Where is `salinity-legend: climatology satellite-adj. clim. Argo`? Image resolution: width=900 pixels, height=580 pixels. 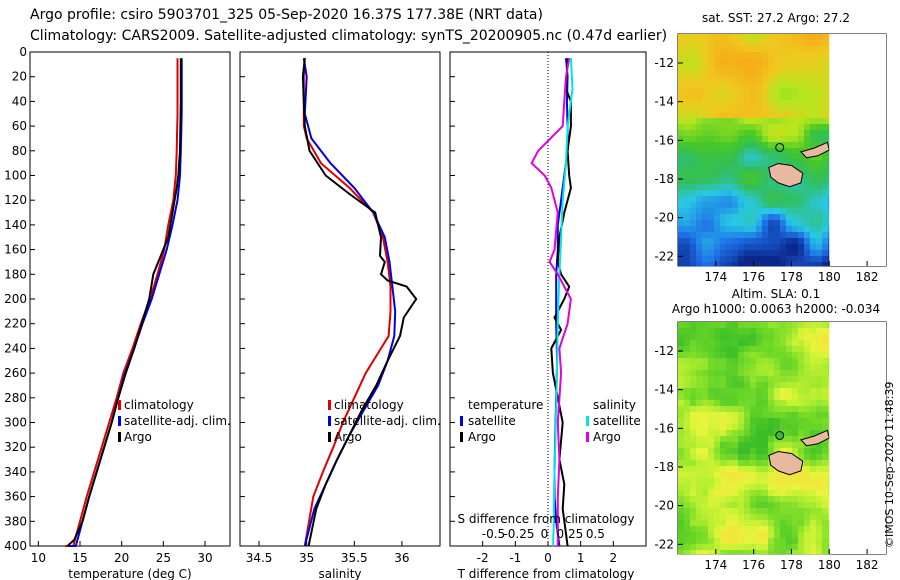 salinity-legend: climatology satellite-adj. clim. Argo is located at coordinates (384, 421).